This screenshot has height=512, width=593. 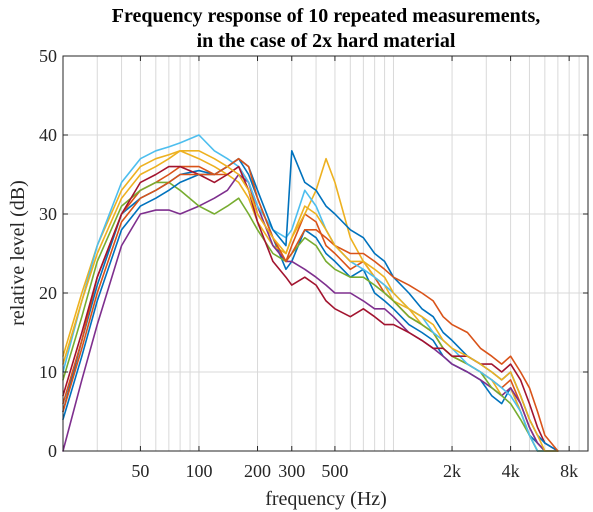 I want to click on x-tick-label: 4k, so click(x=511, y=471).